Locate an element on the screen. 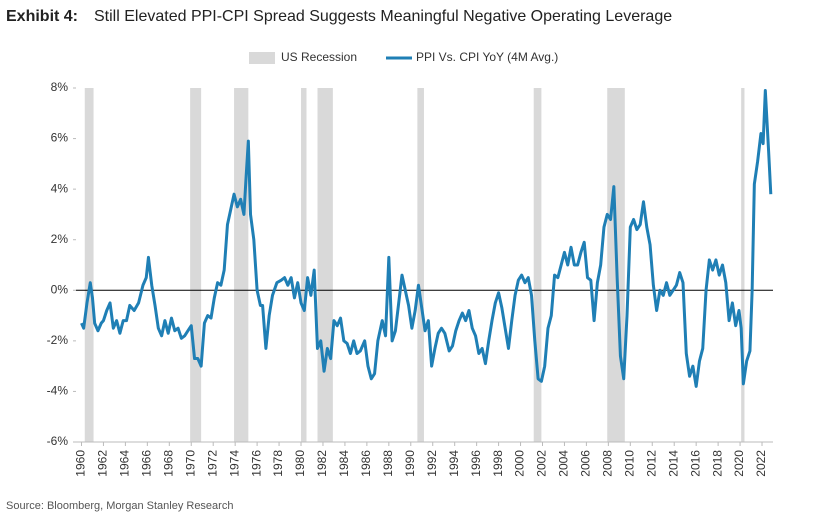  x-tick-label: 1976 is located at coordinates (256, 463).